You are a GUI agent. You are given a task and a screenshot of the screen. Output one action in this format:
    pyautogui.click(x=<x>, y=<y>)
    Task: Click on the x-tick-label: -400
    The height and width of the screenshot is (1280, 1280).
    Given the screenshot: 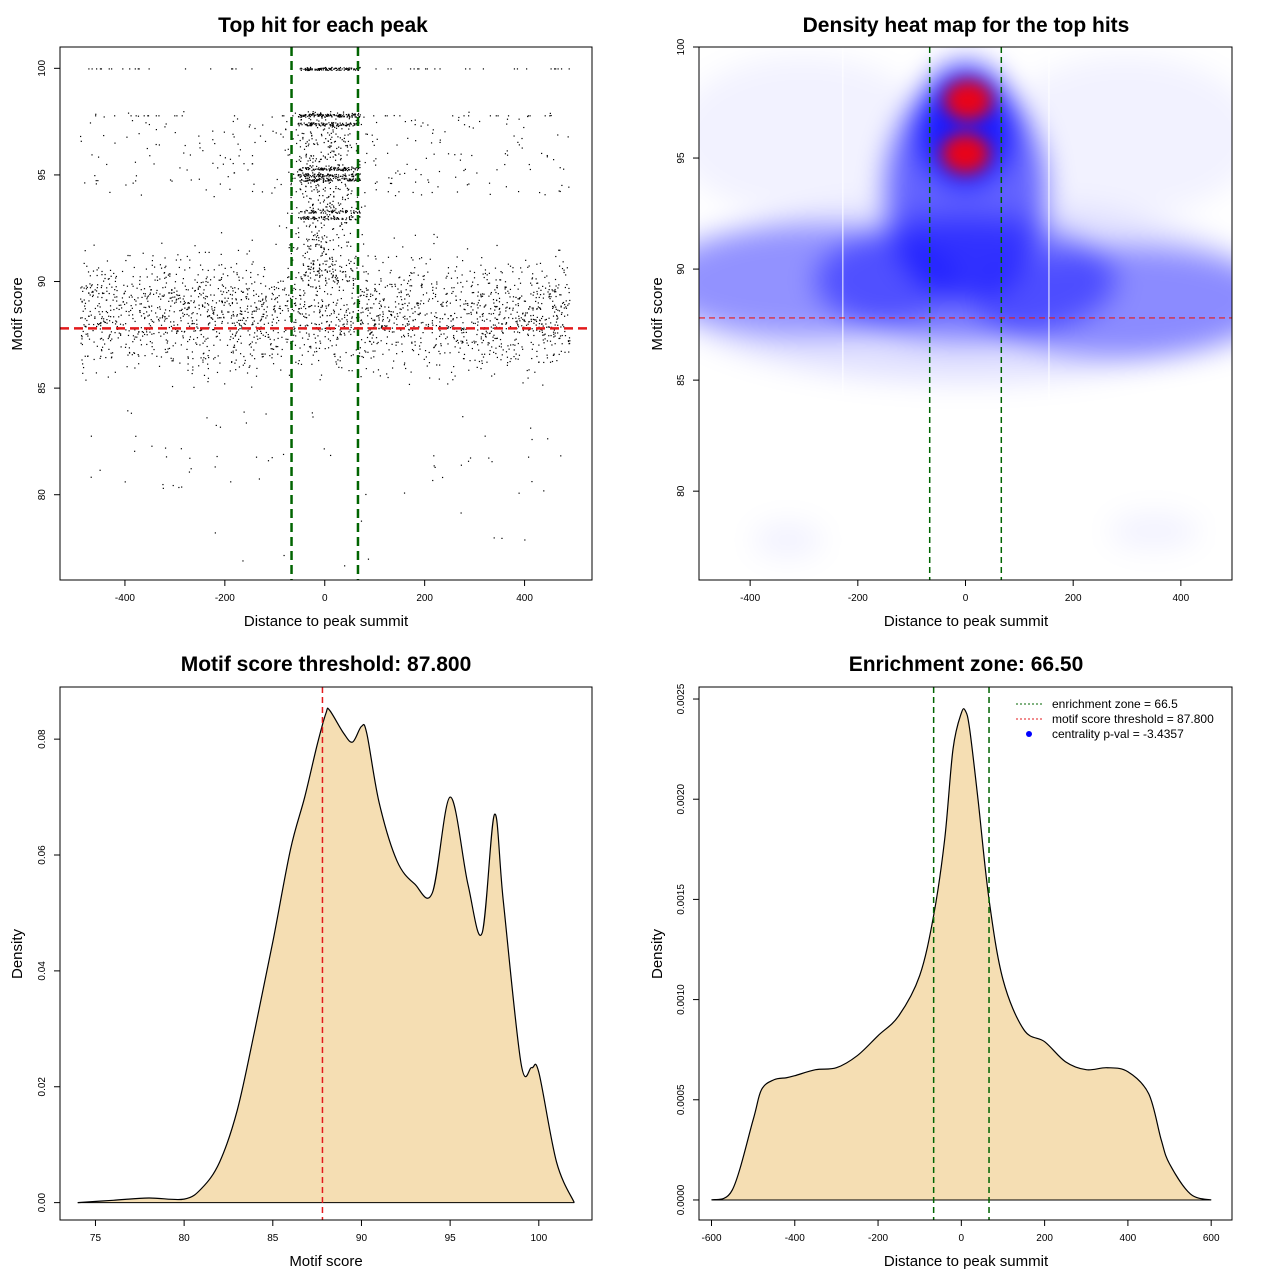 What is the action you would take?
    pyautogui.click(x=795, y=1238)
    